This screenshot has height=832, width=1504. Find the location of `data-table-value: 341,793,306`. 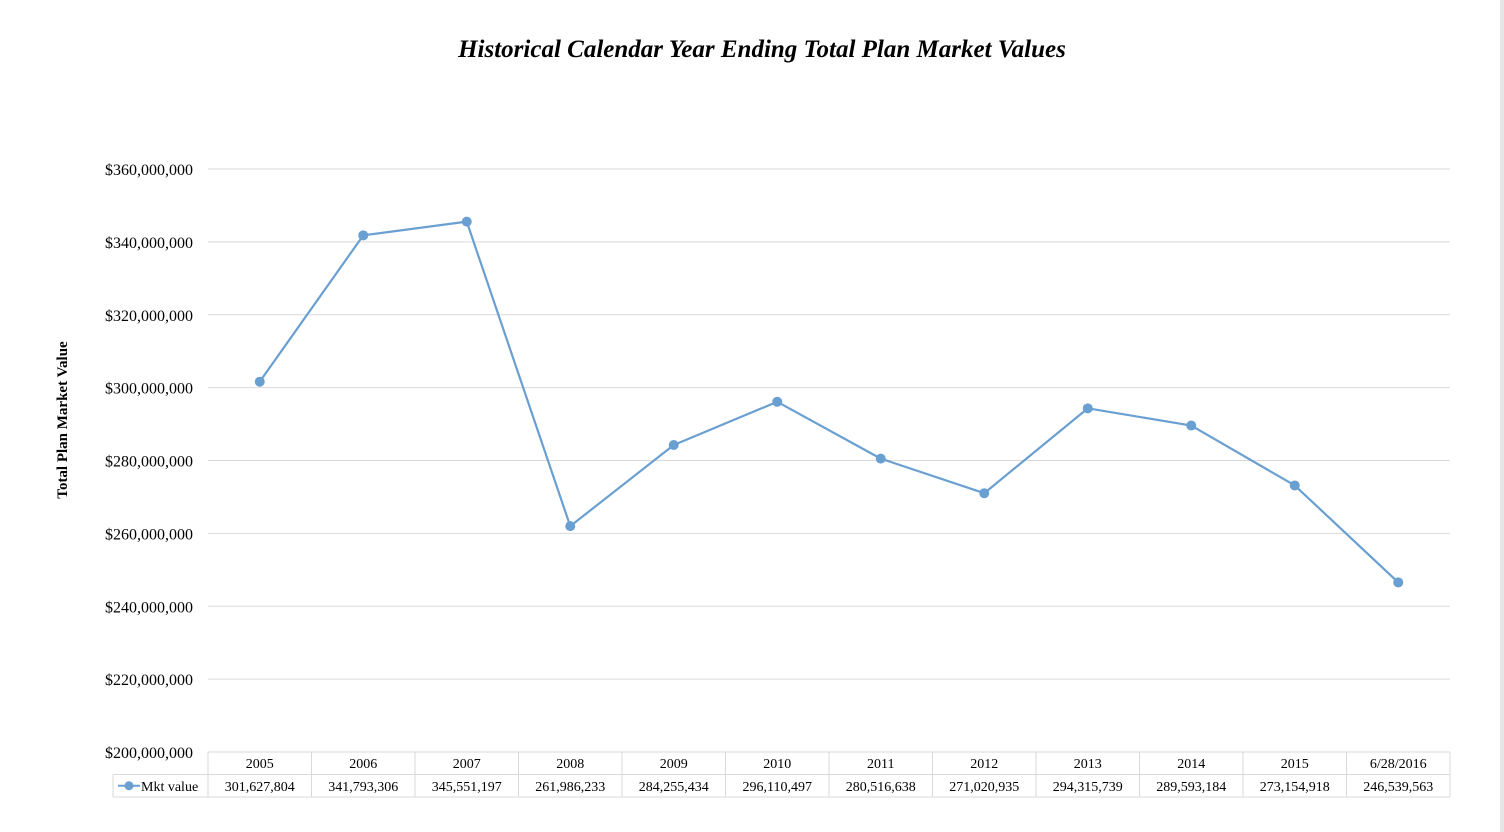

data-table-value: 341,793,306 is located at coordinates (363, 787).